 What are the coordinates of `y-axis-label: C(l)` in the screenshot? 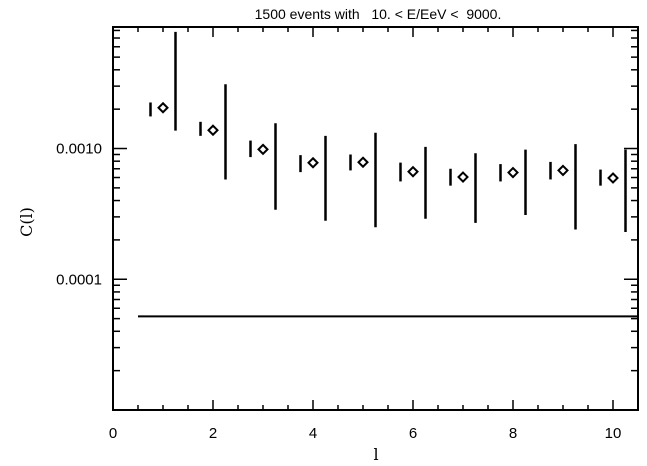 It's located at (26, 222).